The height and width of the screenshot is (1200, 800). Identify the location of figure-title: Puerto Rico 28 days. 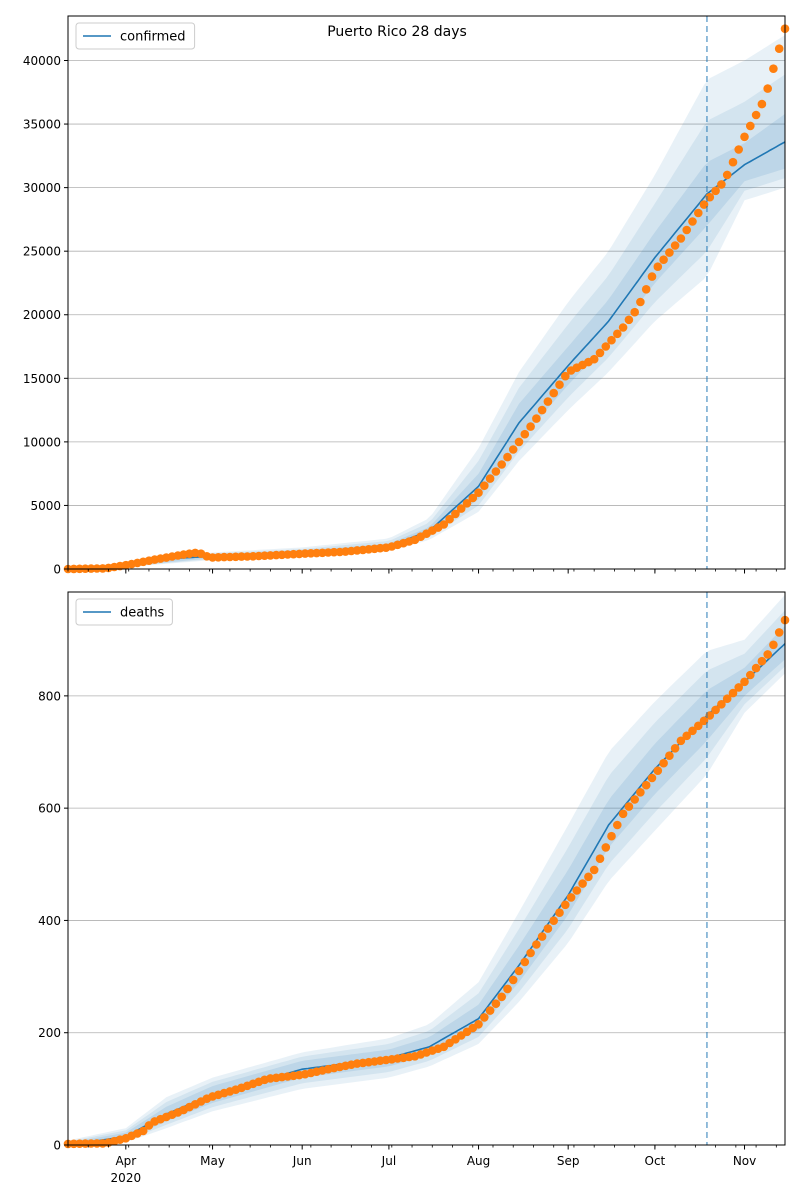
(397, 32).